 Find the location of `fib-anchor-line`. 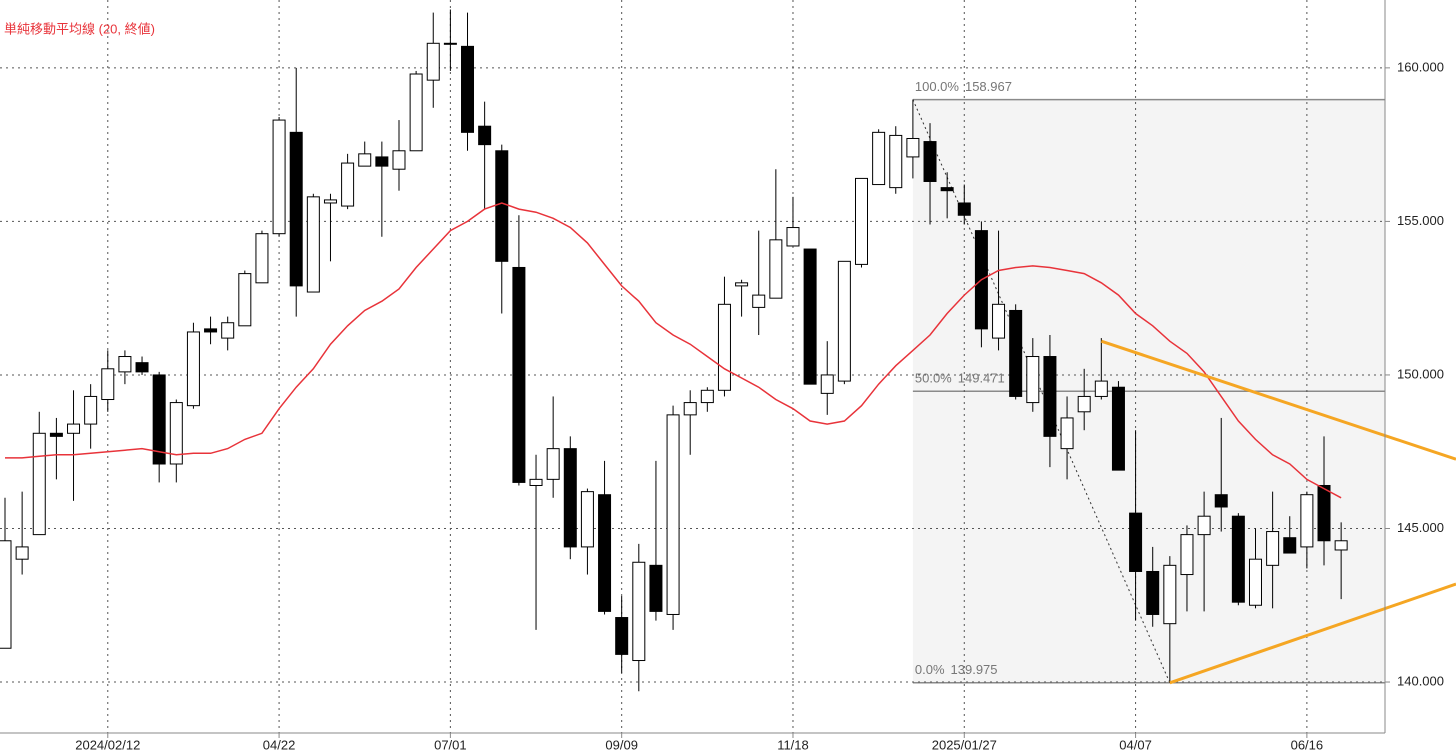

fib-anchor-line is located at coordinates (1041, 391).